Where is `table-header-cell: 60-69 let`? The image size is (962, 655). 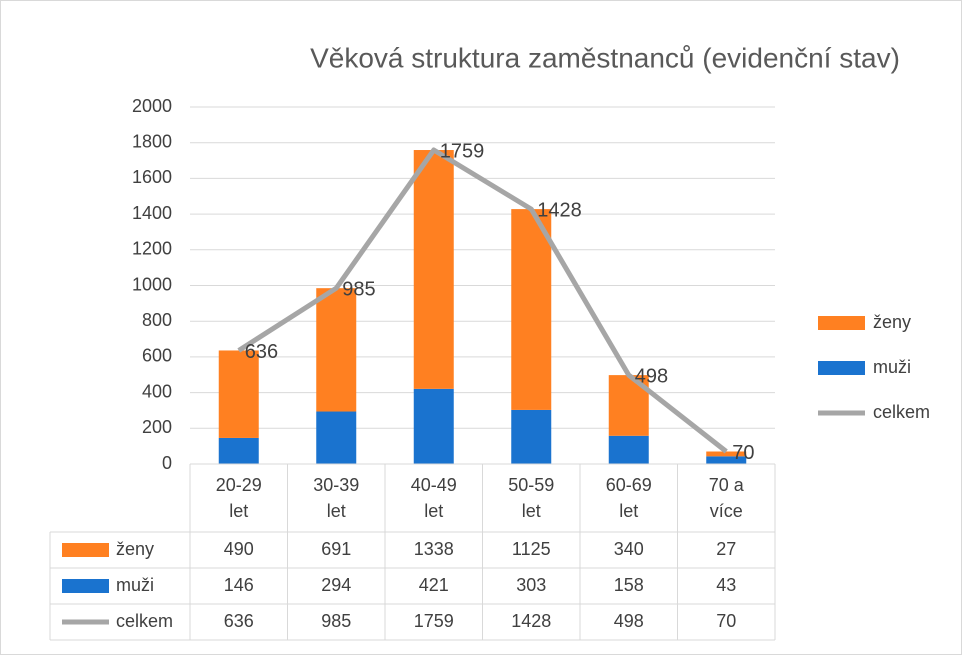
table-header-cell: 60-69 let is located at coordinates (628, 498).